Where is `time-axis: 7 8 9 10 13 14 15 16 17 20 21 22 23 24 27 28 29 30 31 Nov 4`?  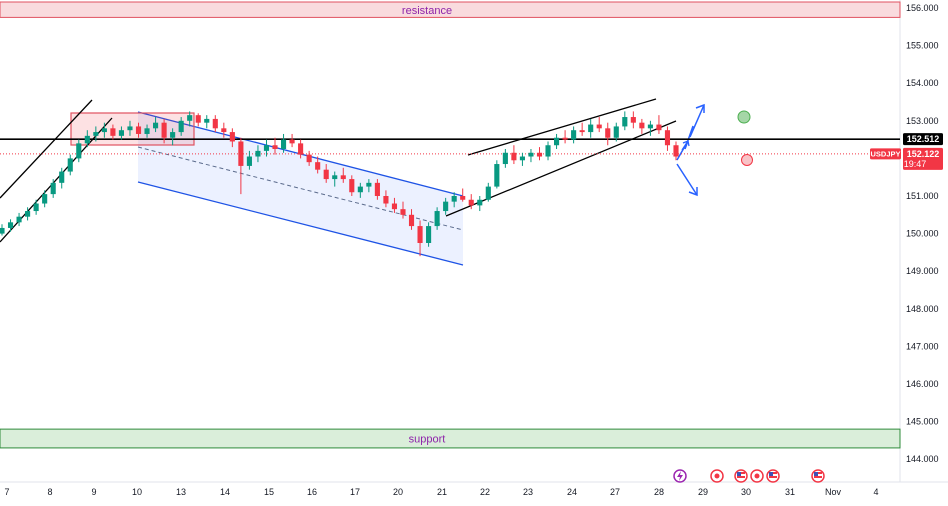
time-axis: 7 8 9 10 13 14 15 16 17 20 21 22 23 24 27 28 29 30 31 Nov 4 is located at coordinates (441, 492).